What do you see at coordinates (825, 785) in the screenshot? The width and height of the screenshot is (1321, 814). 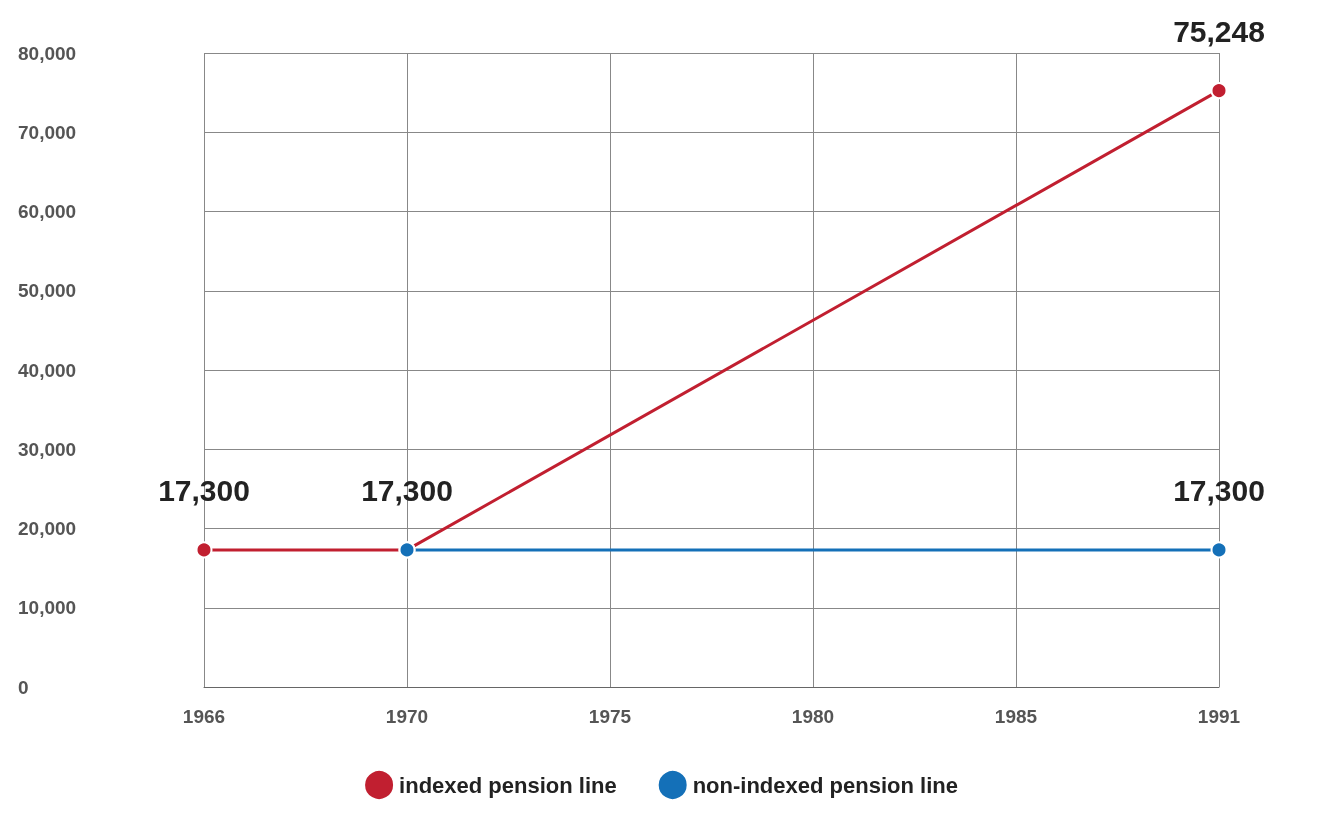 I see `legend-label: non-indexed pension line` at bounding box center [825, 785].